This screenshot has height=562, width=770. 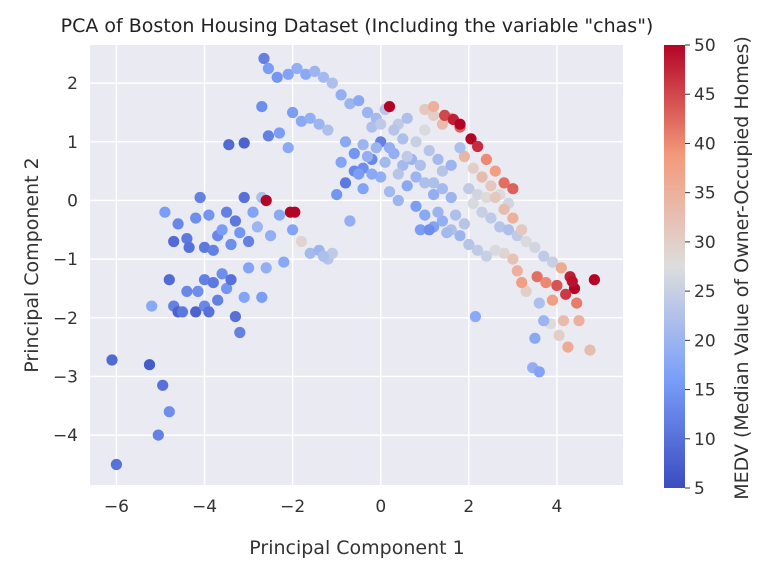 What do you see at coordinates (705, 194) in the screenshot?
I see `colorbar-tick-label: 35` at bounding box center [705, 194].